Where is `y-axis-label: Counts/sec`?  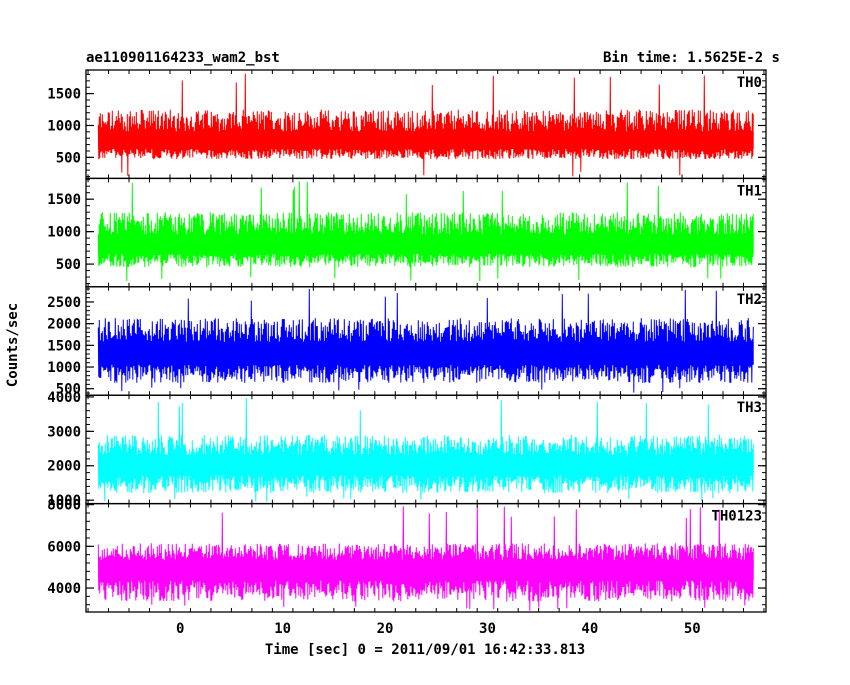
y-axis-label: Counts/sec is located at coordinates (13, 345).